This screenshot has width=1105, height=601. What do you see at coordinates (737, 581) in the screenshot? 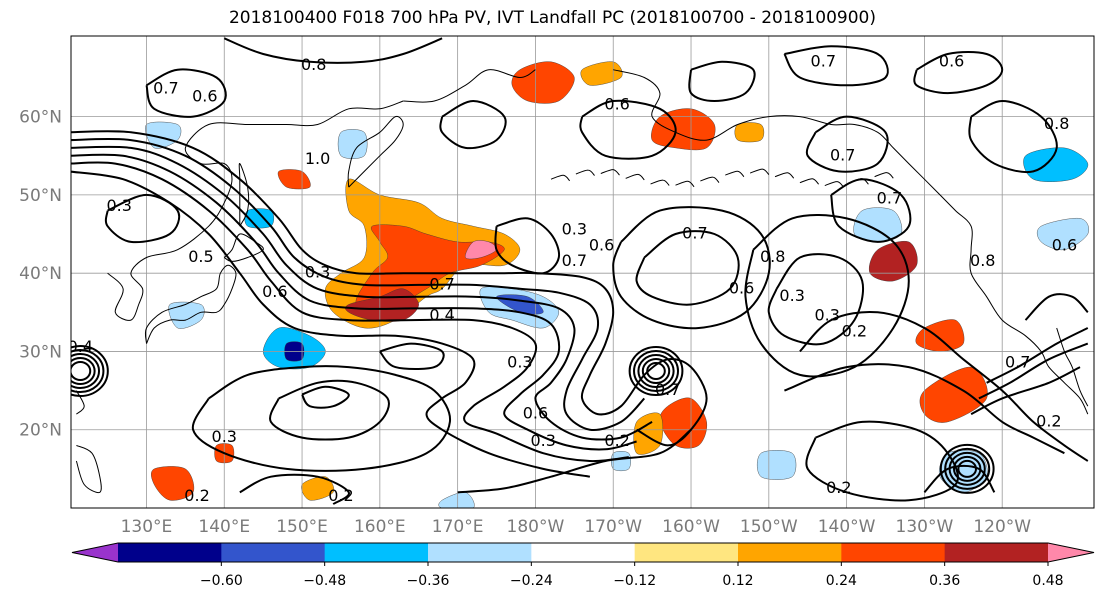
I see `colorbar-tick-label: 0.12` at bounding box center [737, 581].